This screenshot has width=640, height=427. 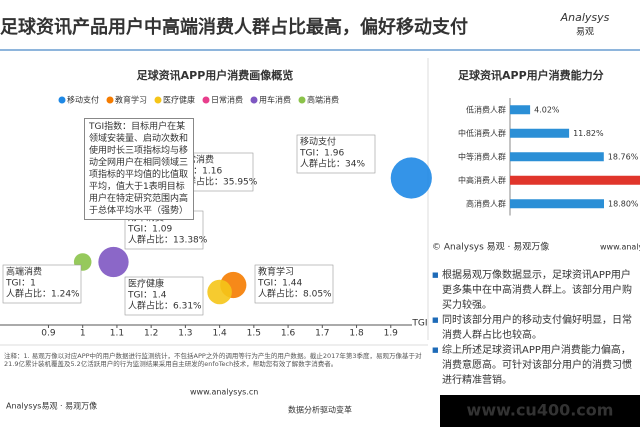 What do you see at coordinates (254, 334) in the screenshot?
I see `x-tick-label: 1.5` at bounding box center [254, 334].